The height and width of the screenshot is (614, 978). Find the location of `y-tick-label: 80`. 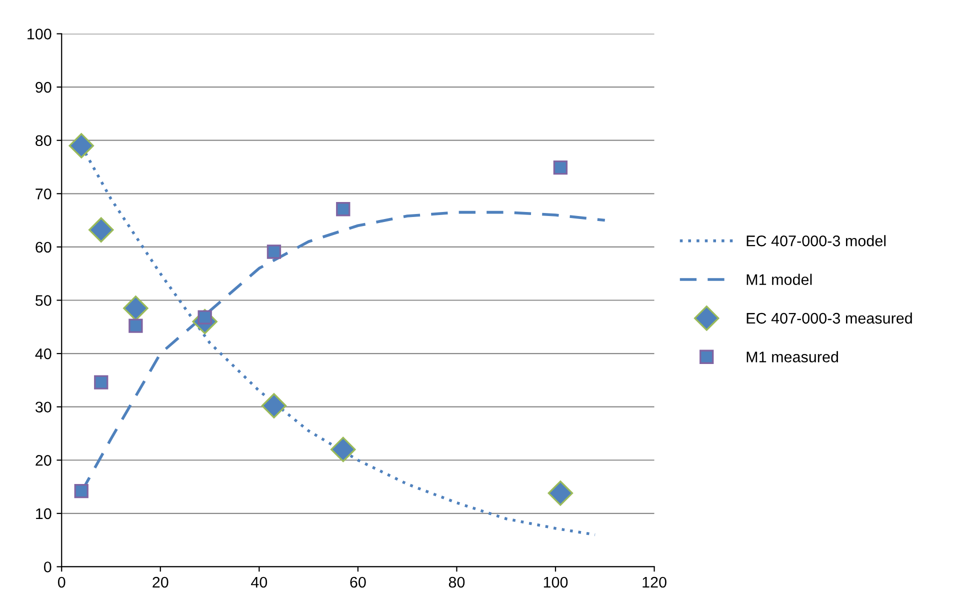

y-tick-label: 80 is located at coordinates (44, 140).